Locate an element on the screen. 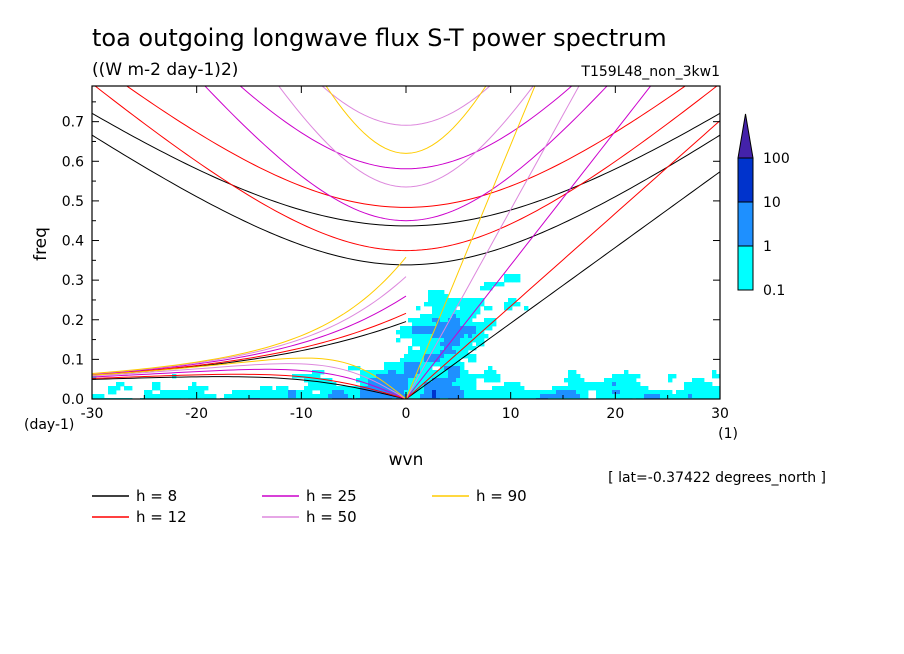 Image resolution: width=904 pixels, height=654 pixels. kelvin-curve is located at coordinates (528, 242).